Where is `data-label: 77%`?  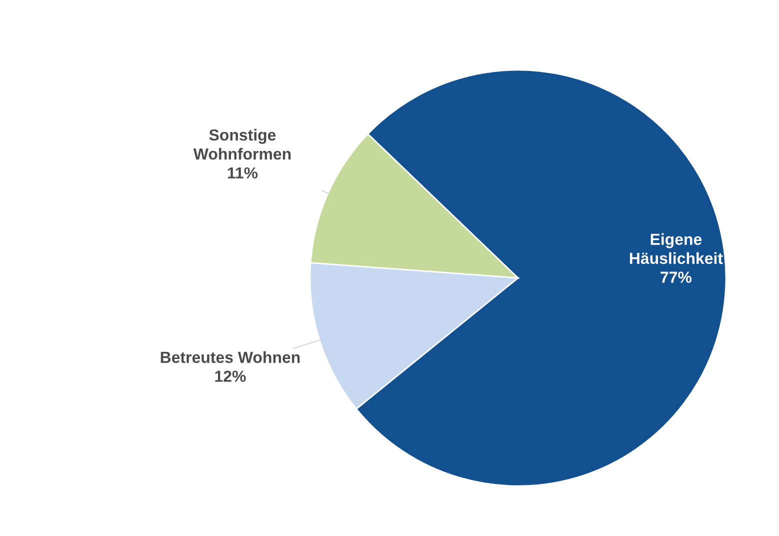
data-label: 77% is located at coordinates (676, 277).